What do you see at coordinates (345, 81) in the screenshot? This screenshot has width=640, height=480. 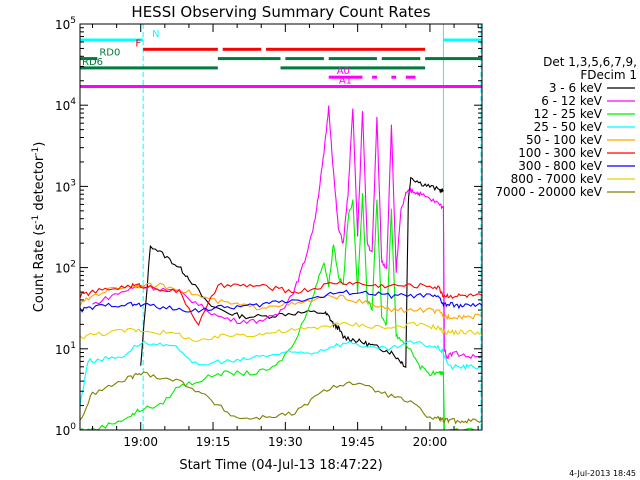 I see `state-bar-label-5: A1` at bounding box center [345, 81].